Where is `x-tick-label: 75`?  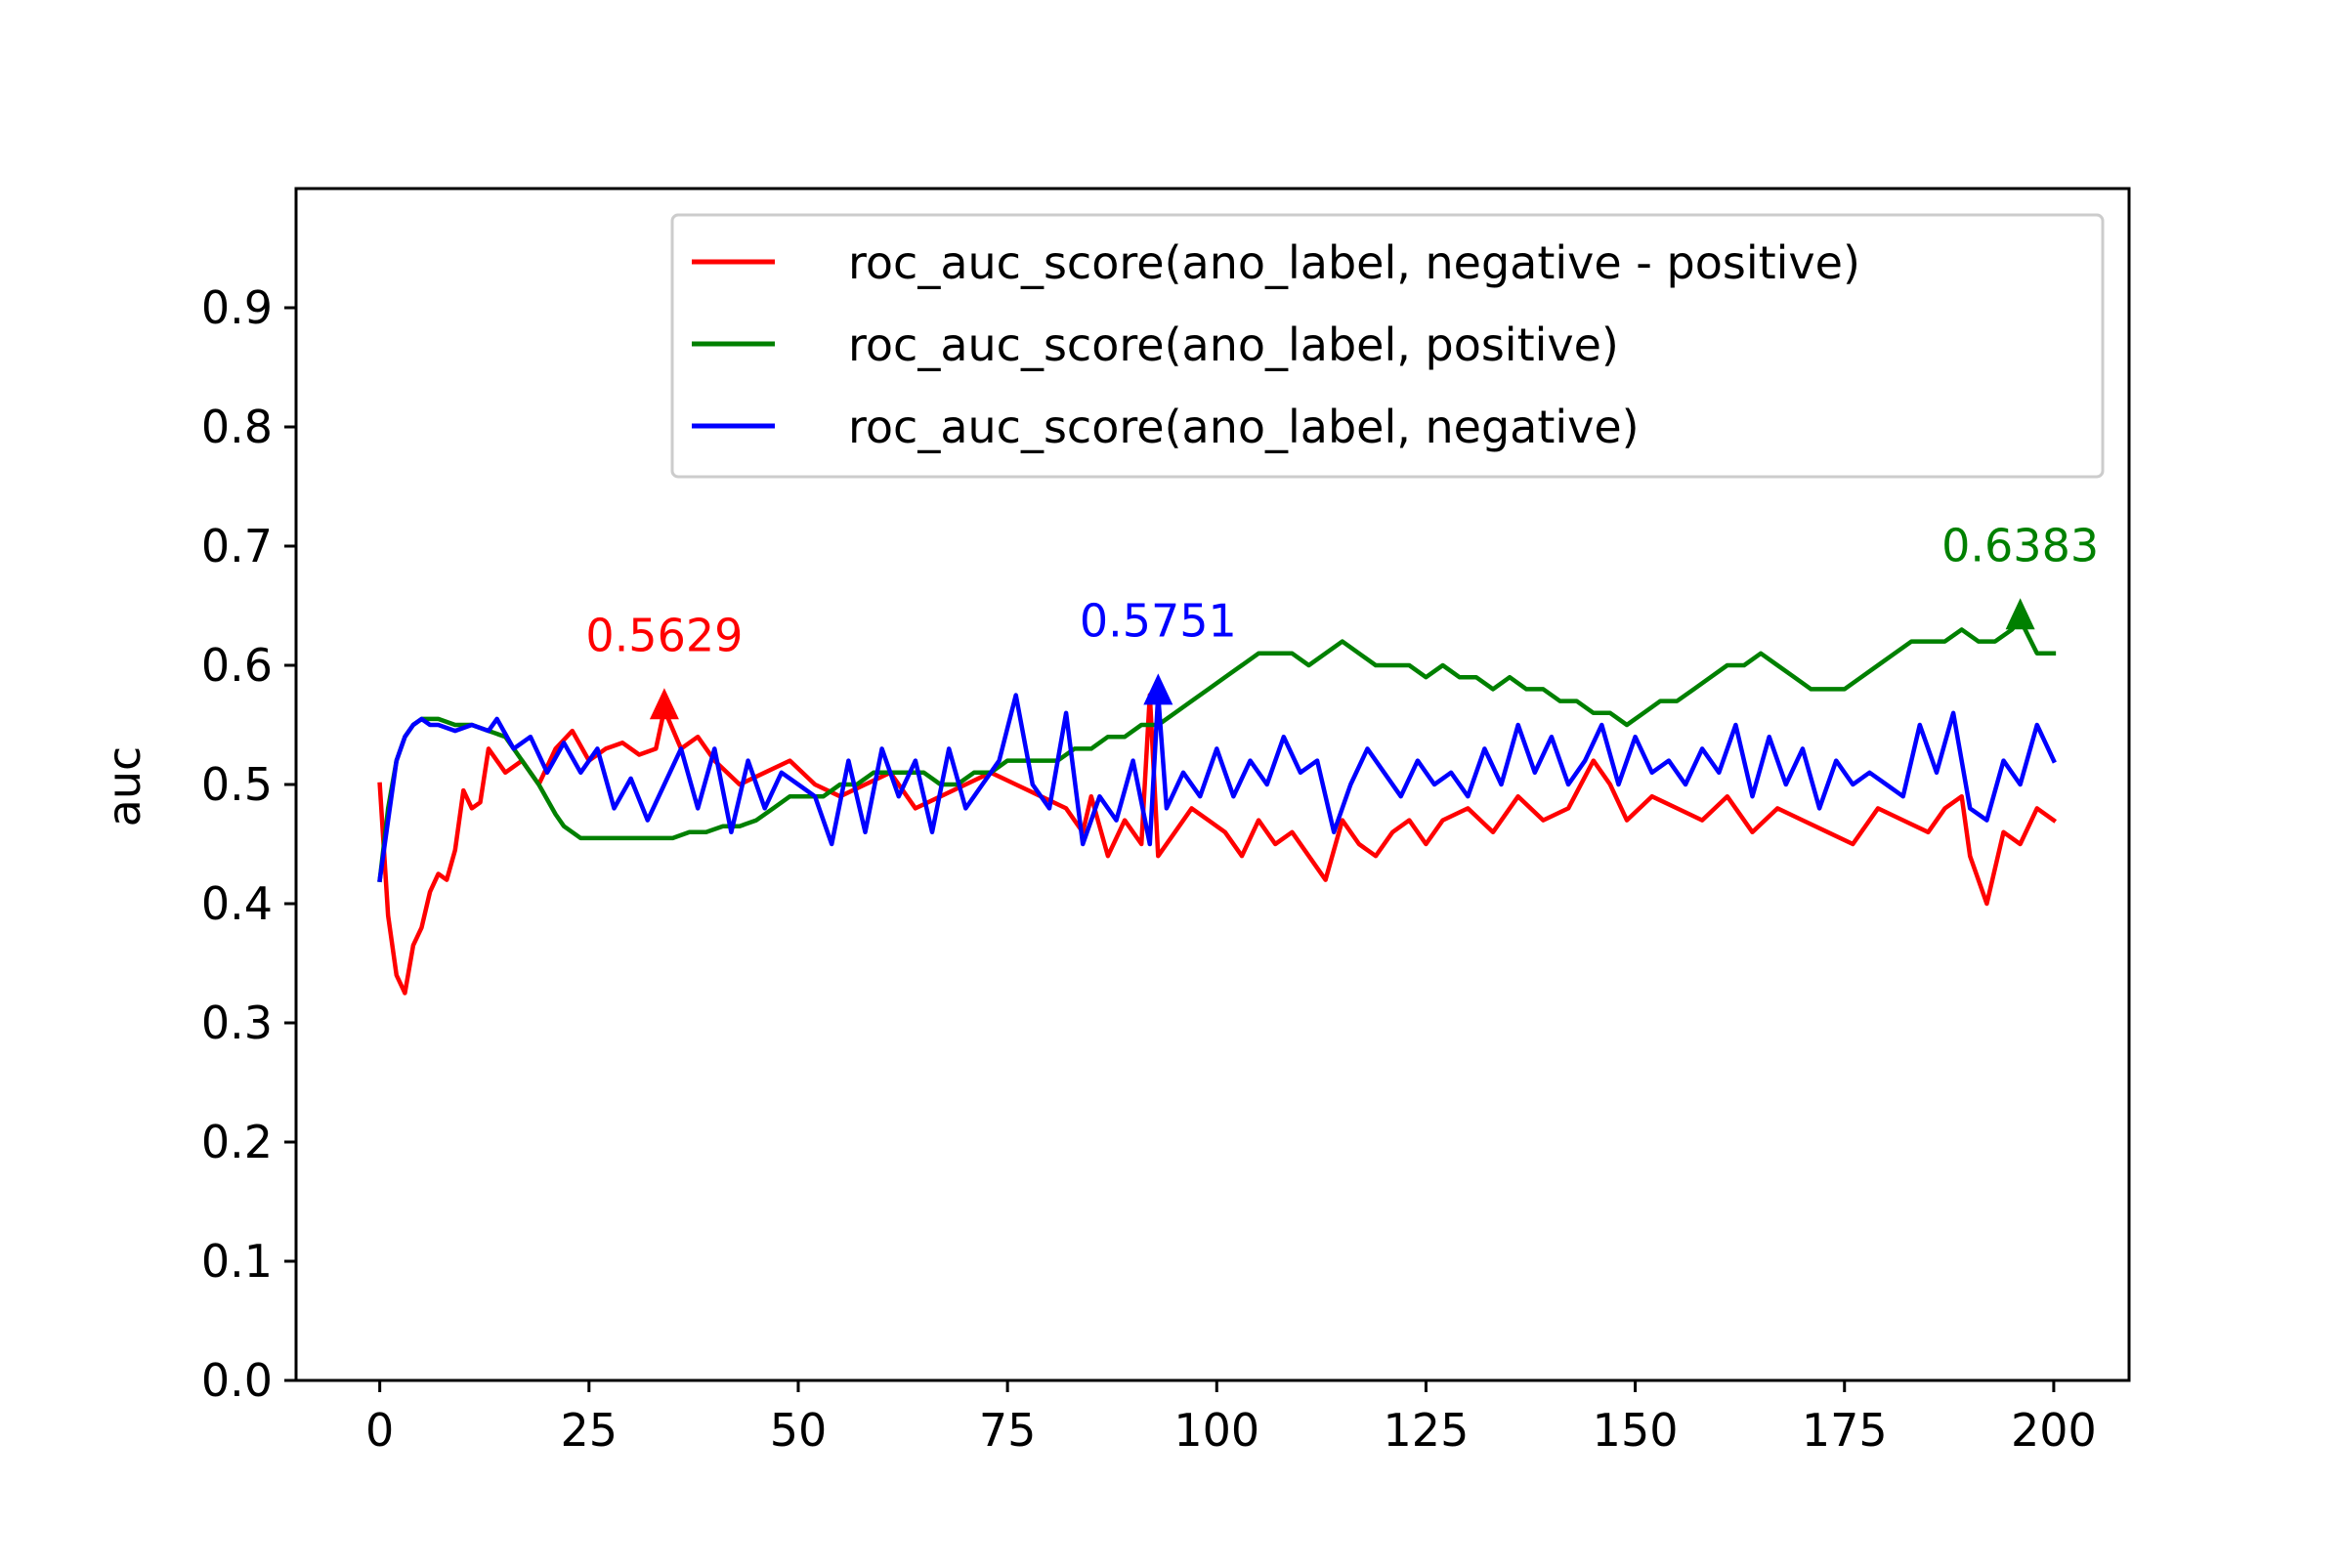 x-tick-label: 75 is located at coordinates (1008, 1430).